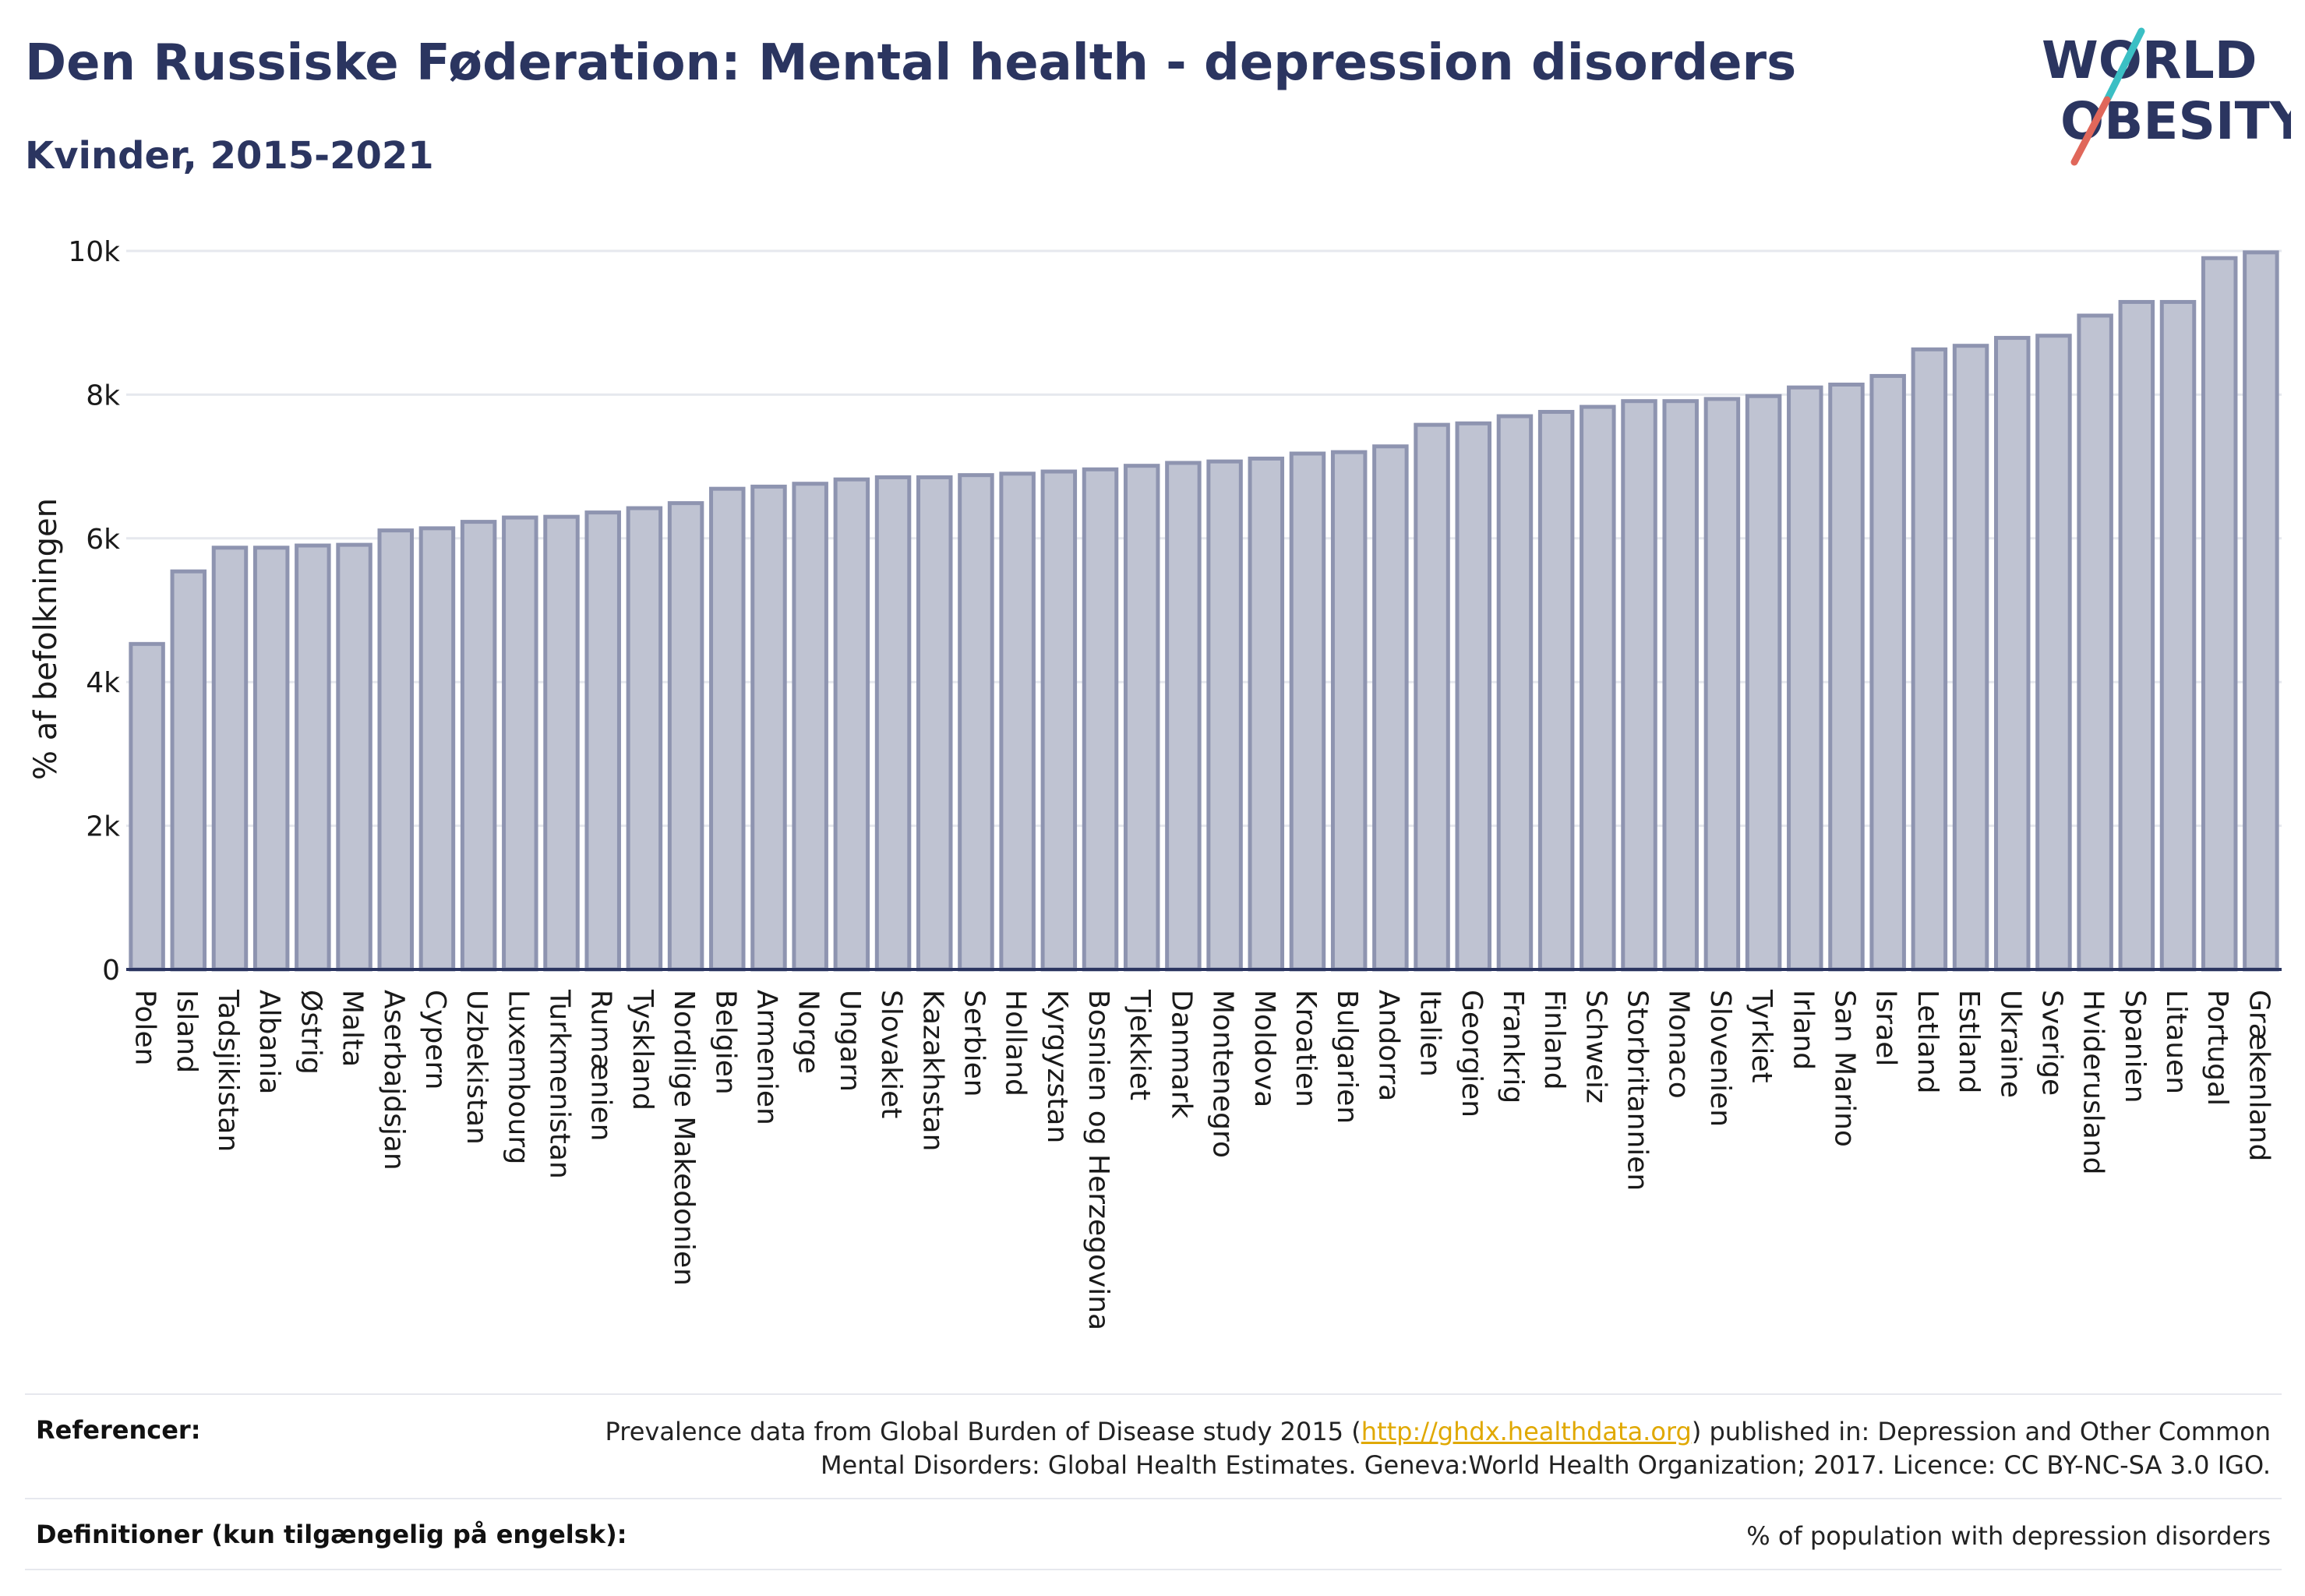 Image resolution: width=2305 pixels, height=1596 pixels. I want to click on x-tick-label: Frankrig, so click(1513, 1046).